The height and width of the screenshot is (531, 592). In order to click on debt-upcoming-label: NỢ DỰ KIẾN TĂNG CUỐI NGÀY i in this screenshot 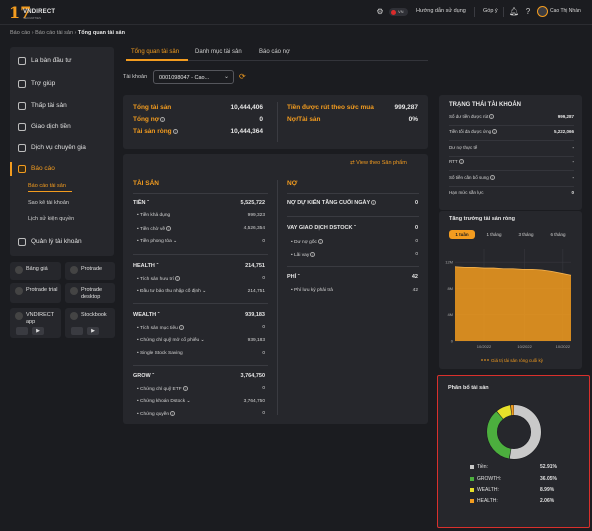, I will do `click(332, 203)`.